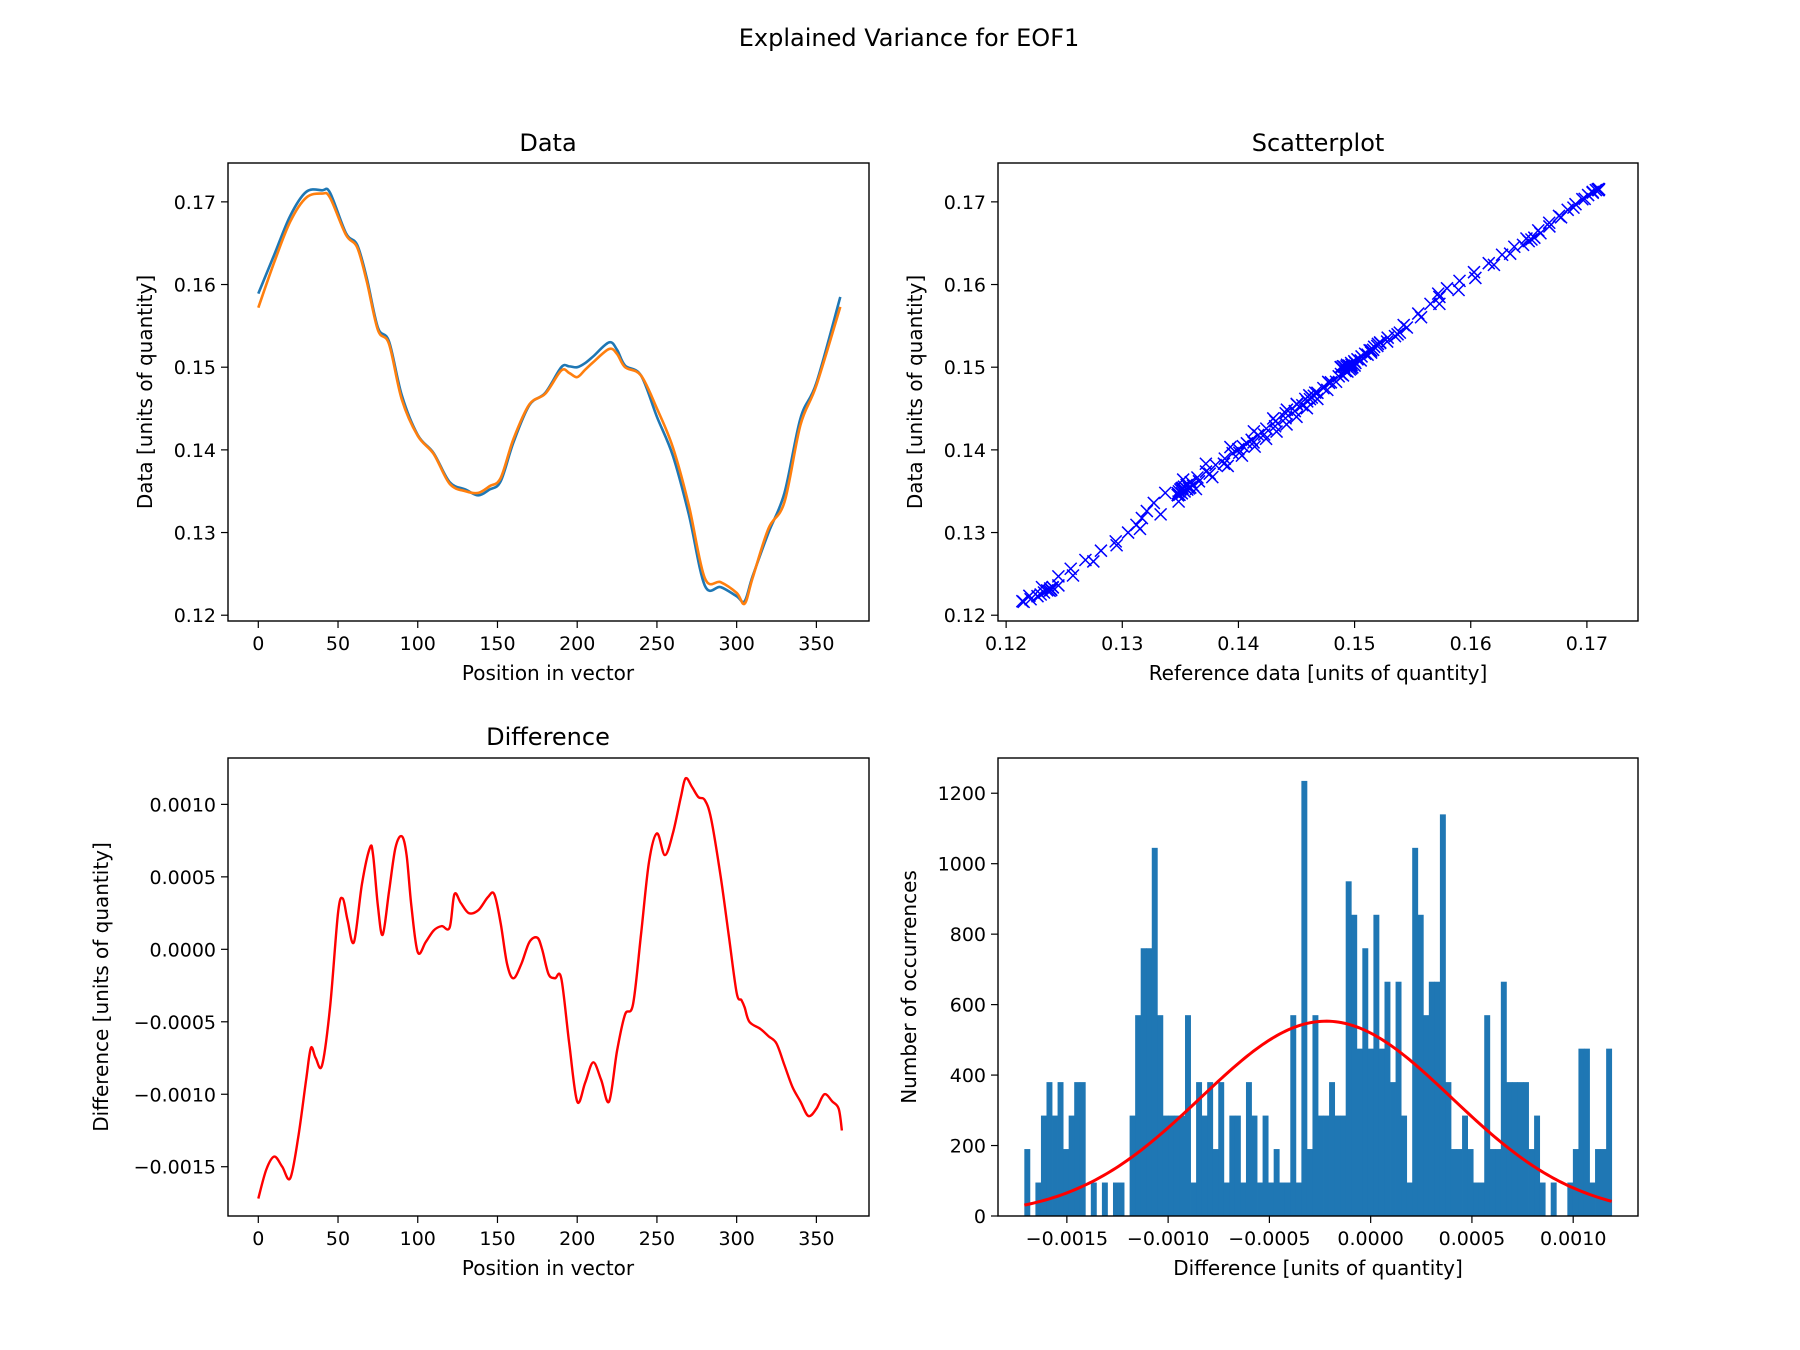  Describe the element at coordinates (1370, 1239) in the screenshot. I see `x-tick-label: 0.0000` at that location.